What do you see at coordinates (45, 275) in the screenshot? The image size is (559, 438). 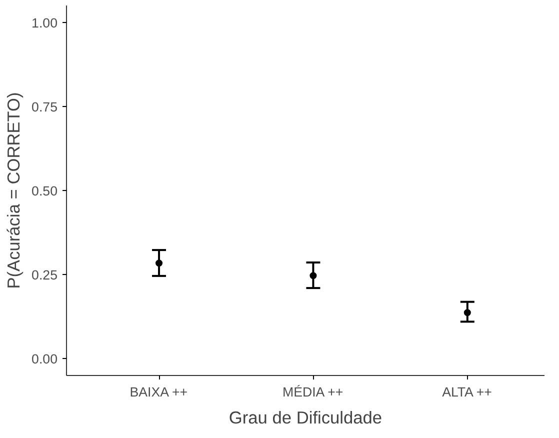 I see `y-tick-label: 0.25` at bounding box center [45, 275].